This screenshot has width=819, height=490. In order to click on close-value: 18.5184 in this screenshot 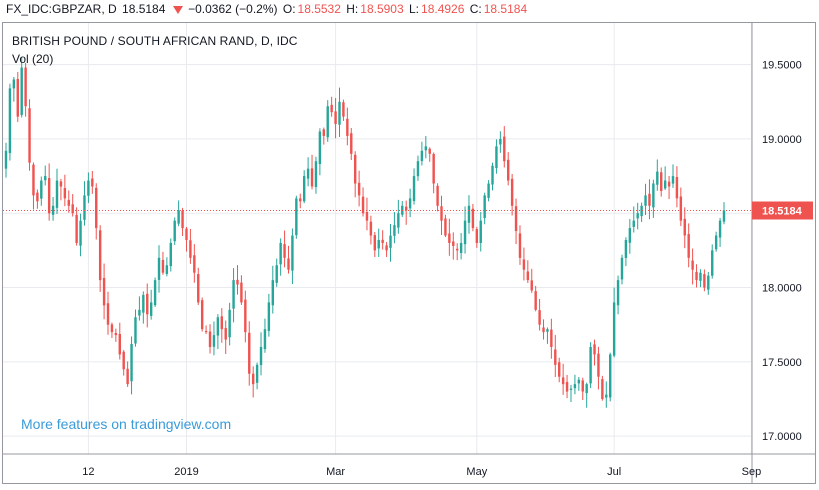, I will do `click(505, 9)`.